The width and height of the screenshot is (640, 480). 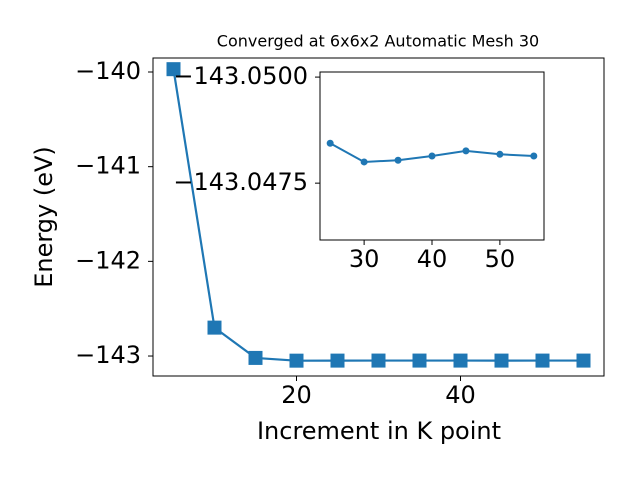 I want to click on y-tick-label: −143.0500, so click(x=240, y=76).